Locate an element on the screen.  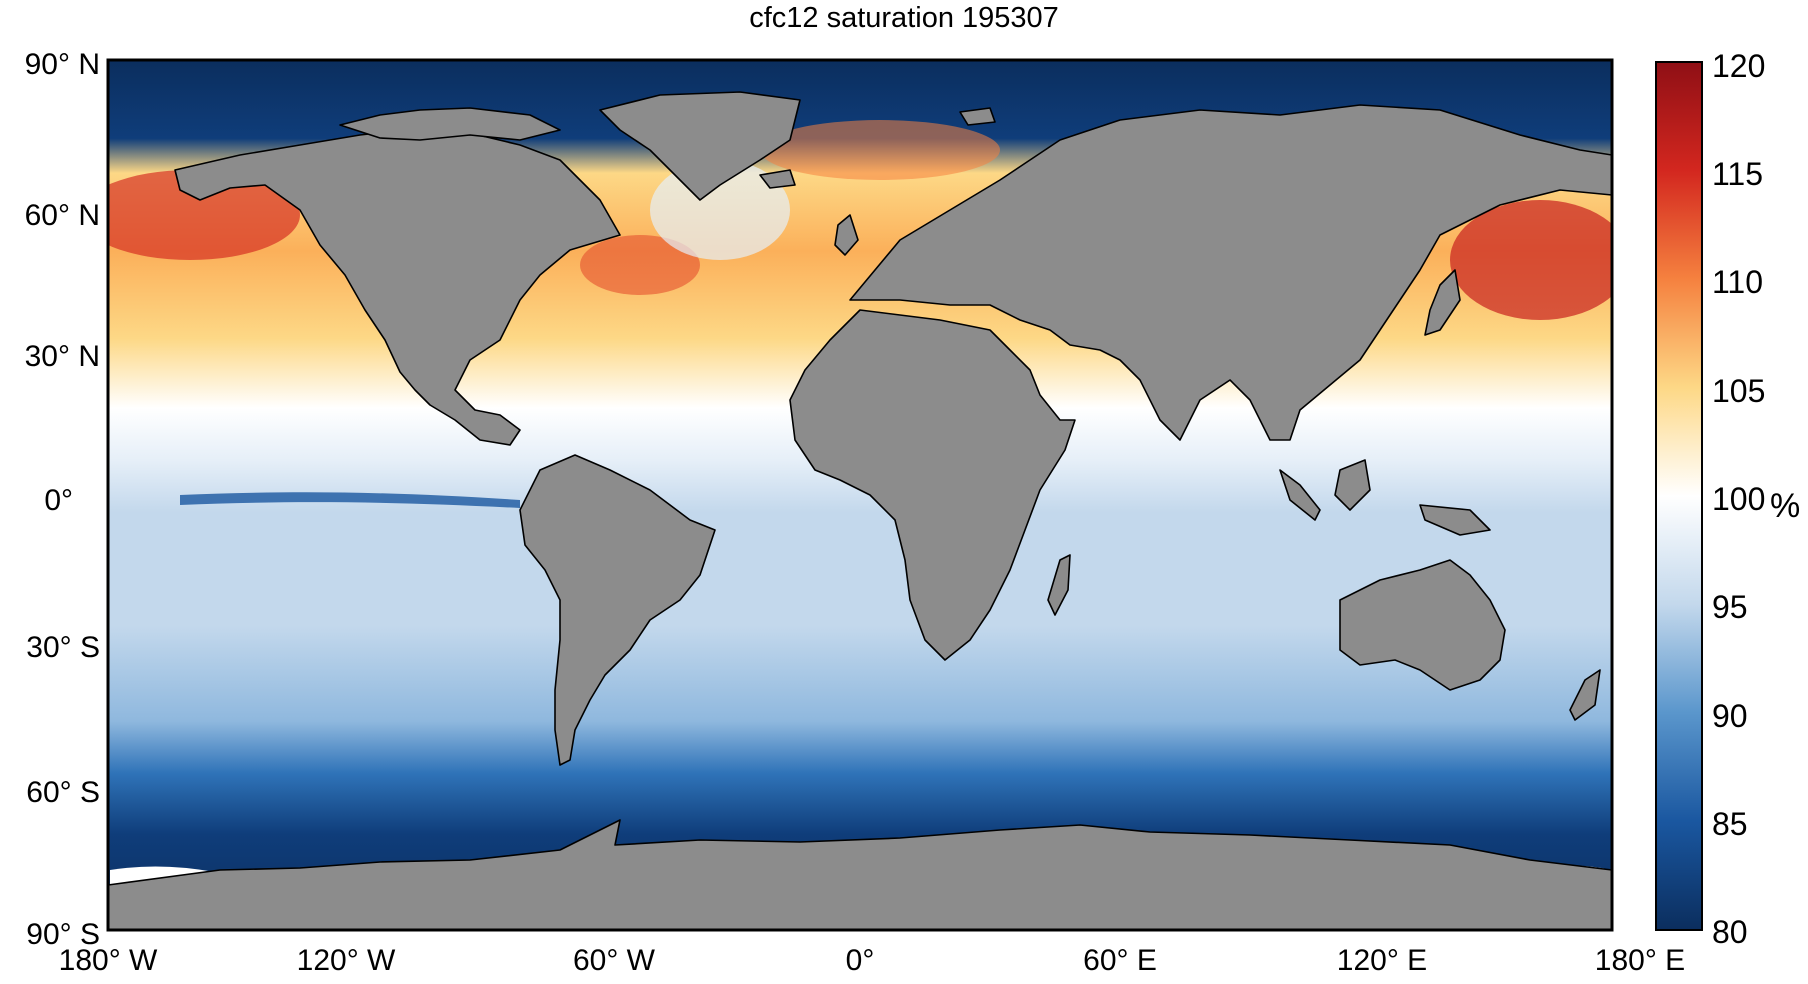
colorbar-tick-105: 105 is located at coordinates (1739, 391).